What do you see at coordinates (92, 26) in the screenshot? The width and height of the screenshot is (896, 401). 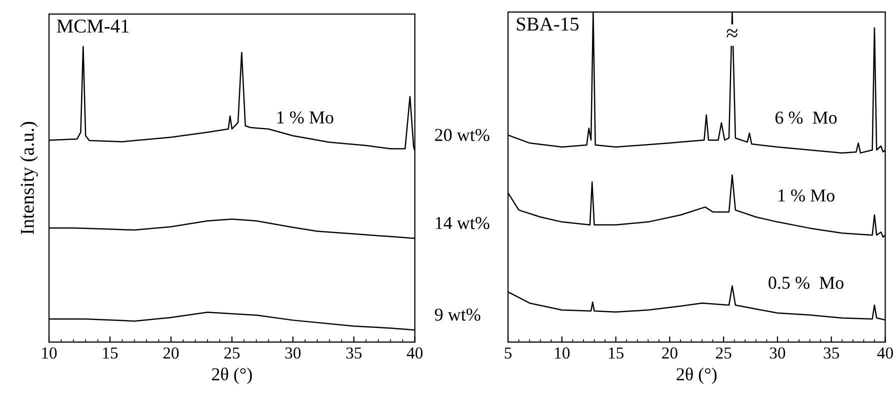 I see `chart-title: MCM-41` at bounding box center [92, 26].